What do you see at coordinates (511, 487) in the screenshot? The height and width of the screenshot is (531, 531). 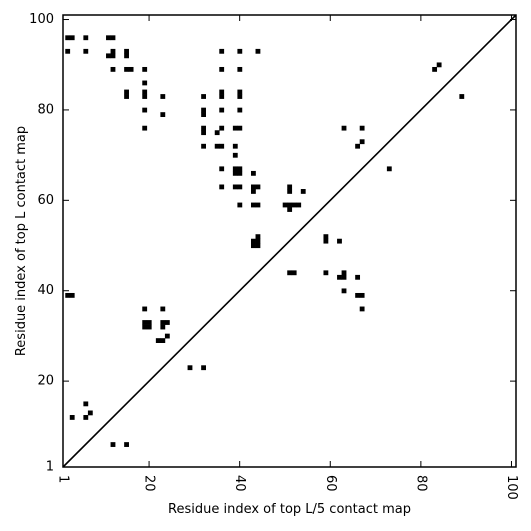 I see `x-tick-label: 100` at bounding box center [511, 487].